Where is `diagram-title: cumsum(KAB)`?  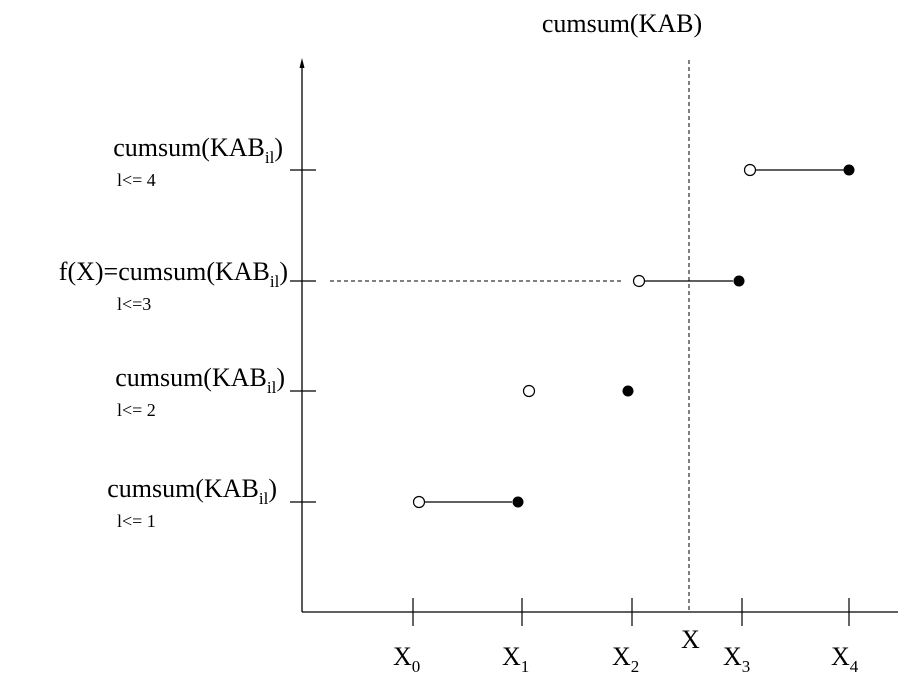
diagram-title: cumsum(KAB) is located at coordinates (622, 23).